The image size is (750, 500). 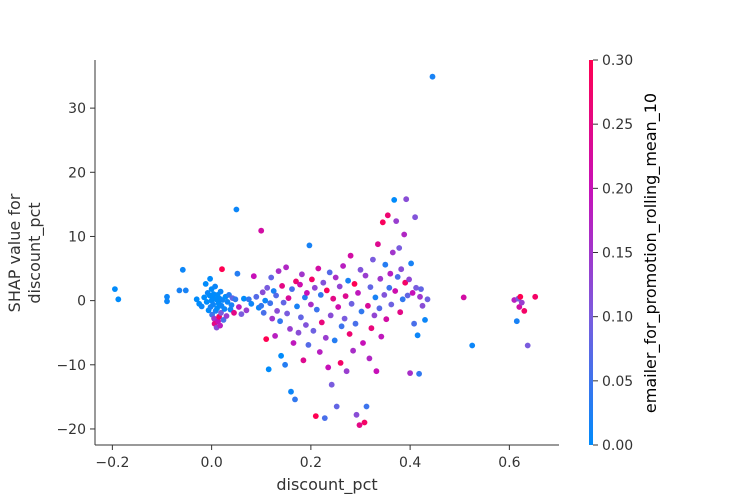 I want to click on colorbar-tick-label: 0.30, so click(x=617, y=61).